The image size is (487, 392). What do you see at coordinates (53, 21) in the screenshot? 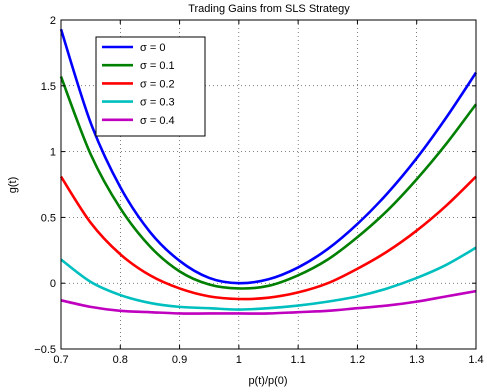
I see `y-tick-label: 2` at bounding box center [53, 21].